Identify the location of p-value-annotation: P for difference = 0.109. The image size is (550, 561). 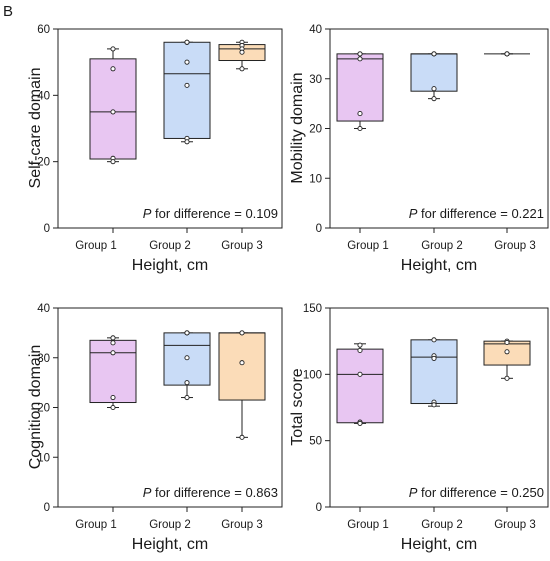
(210, 213).